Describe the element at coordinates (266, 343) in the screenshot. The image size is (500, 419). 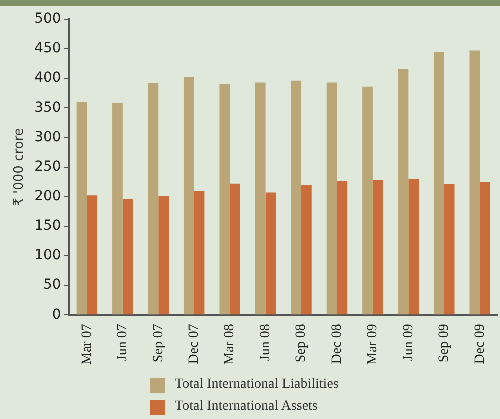
I see `x-tick-label: Jun 08` at that location.